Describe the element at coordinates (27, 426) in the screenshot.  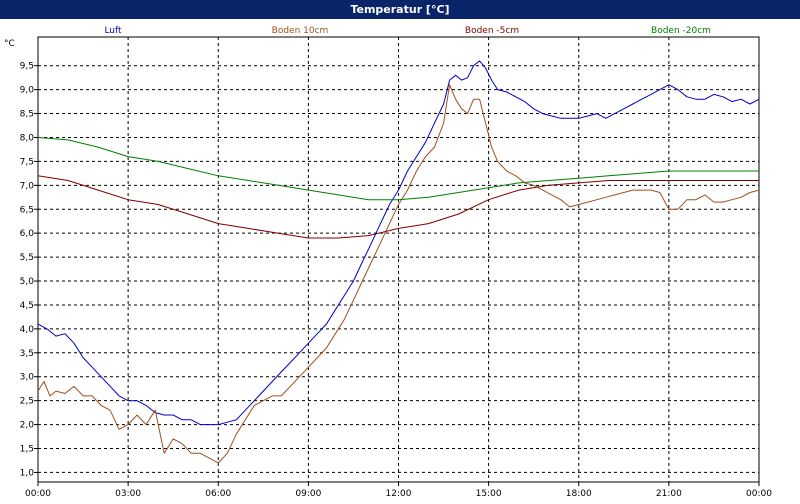
I see `y-tick-label: 2,0` at that location.